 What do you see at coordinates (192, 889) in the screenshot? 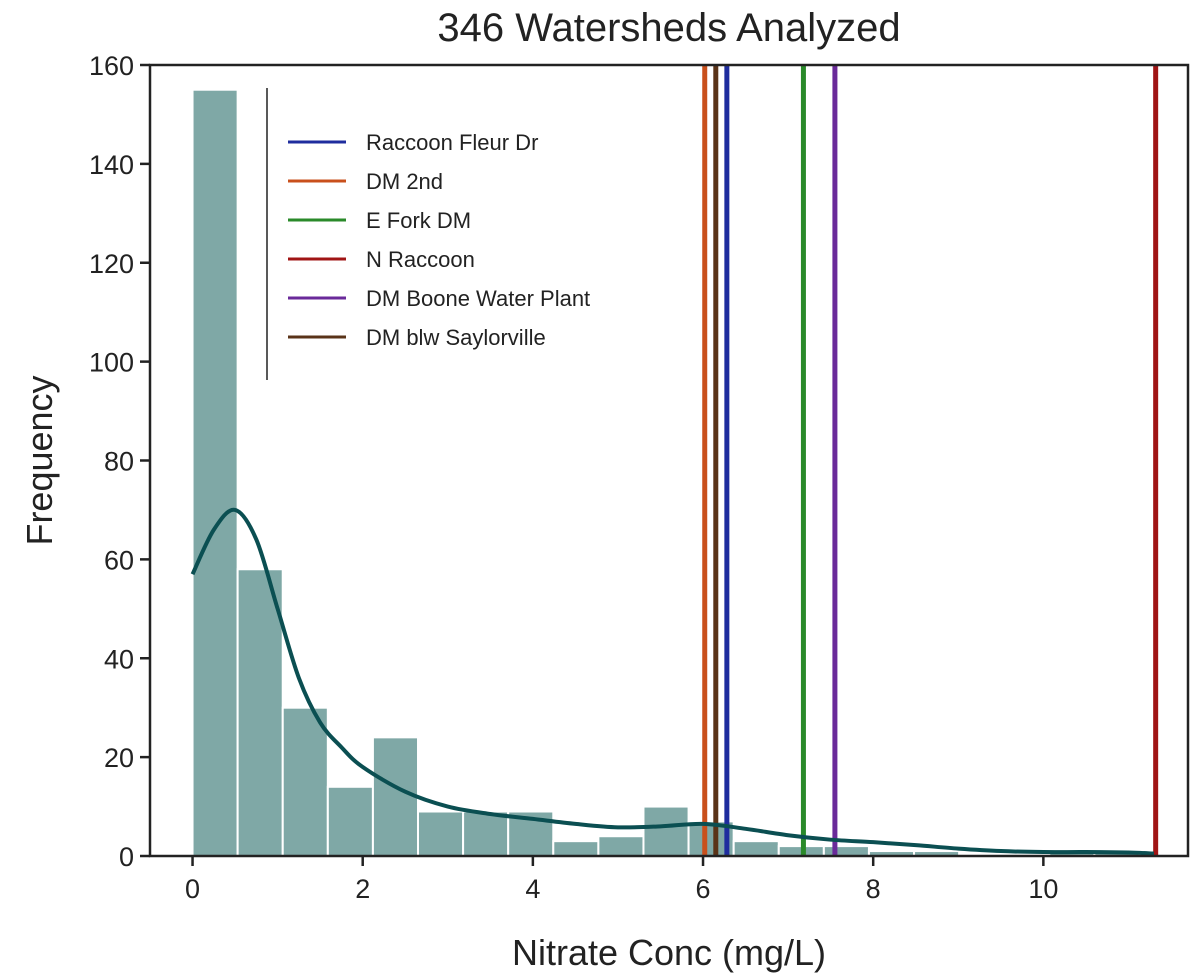
I see `x-tick-label-0: 0` at bounding box center [192, 889].